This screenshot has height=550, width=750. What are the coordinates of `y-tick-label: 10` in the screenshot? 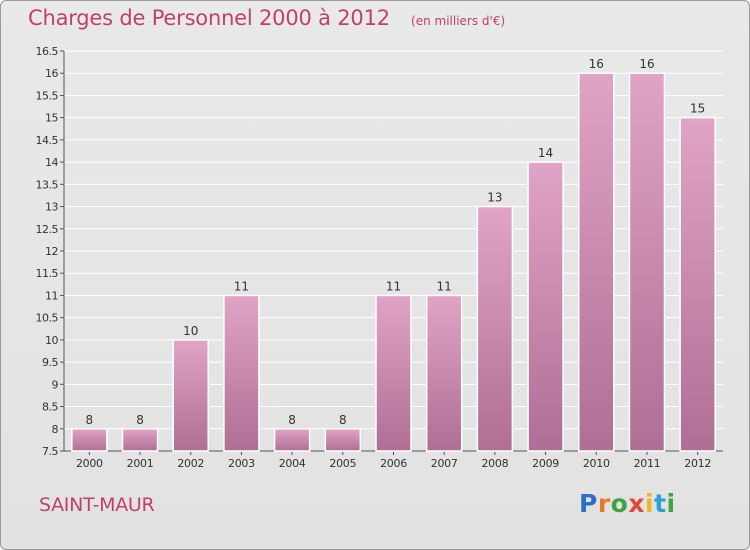 It's located at (51, 340).